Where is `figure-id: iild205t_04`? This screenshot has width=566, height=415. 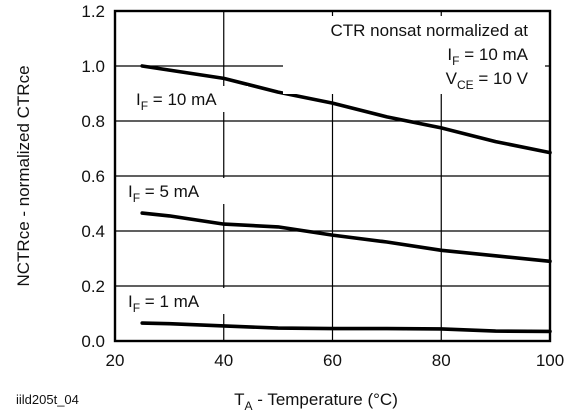
figure-id: iild205t_04 is located at coordinates (47, 399).